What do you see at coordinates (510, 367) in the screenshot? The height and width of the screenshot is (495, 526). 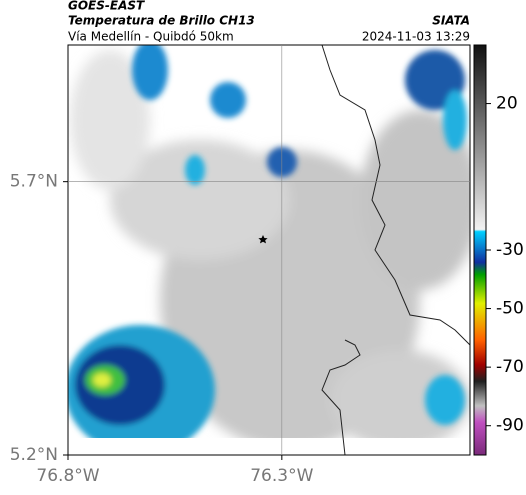 I see `colorbar-tick-label: -70` at bounding box center [510, 367].